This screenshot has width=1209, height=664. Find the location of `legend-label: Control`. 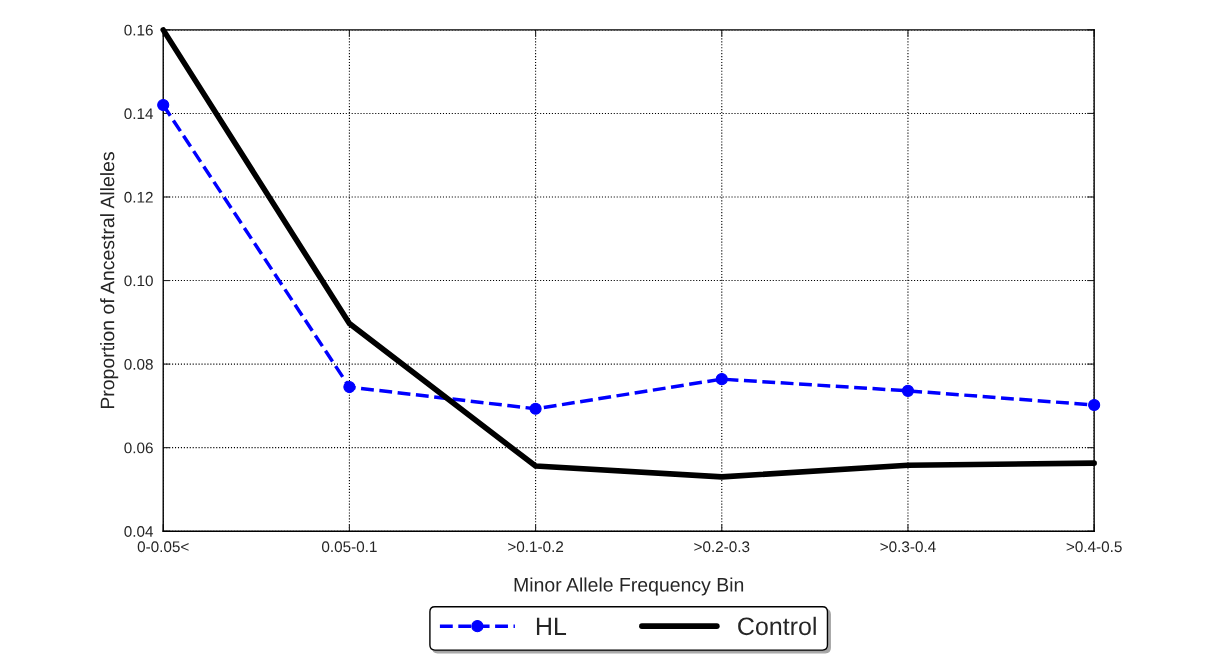

legend-label: Control is located at coordinates (777, 626).